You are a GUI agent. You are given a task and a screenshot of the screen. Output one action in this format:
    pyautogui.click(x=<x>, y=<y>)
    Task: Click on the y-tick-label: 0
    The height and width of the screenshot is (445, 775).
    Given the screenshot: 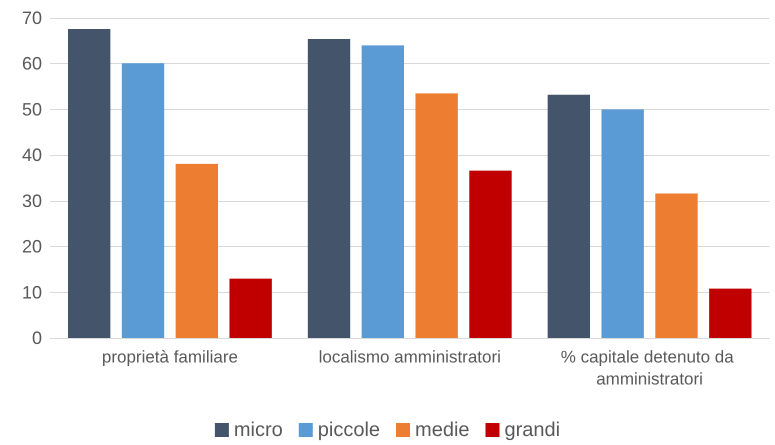 What is the action you would take?
    pyautogui.click(x=37, y=338)
    